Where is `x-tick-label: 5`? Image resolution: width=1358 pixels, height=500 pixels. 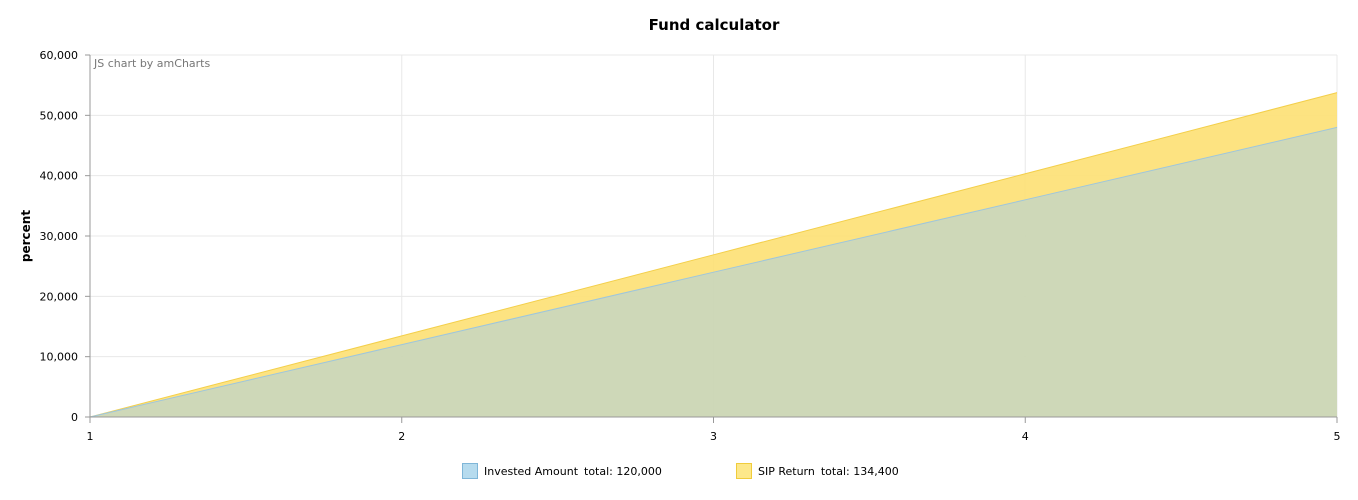
x-tick-label: 5 is located at coordinates (1337, 436).